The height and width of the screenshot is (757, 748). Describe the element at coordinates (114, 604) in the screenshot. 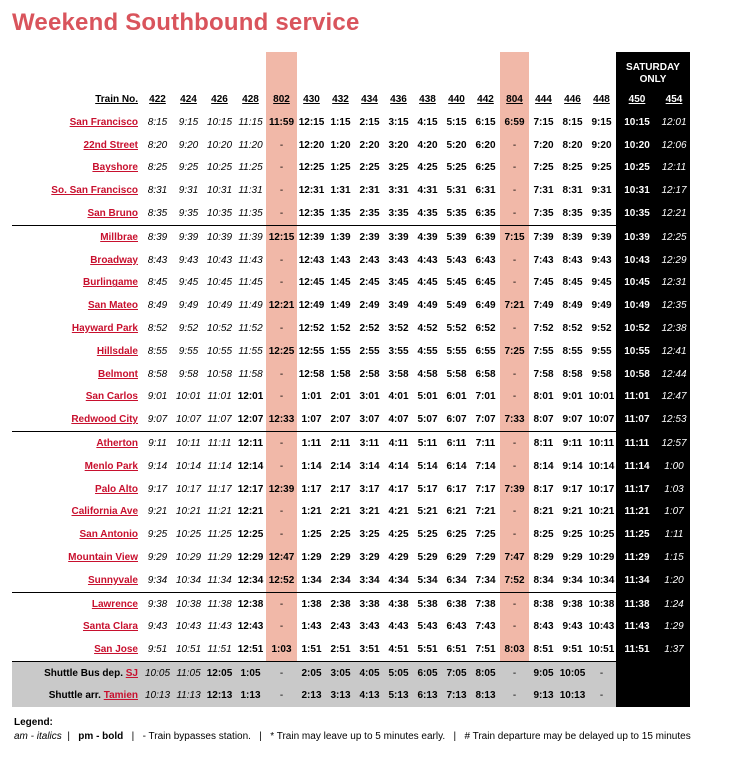

I see `station-link: Lawrence` at that location.